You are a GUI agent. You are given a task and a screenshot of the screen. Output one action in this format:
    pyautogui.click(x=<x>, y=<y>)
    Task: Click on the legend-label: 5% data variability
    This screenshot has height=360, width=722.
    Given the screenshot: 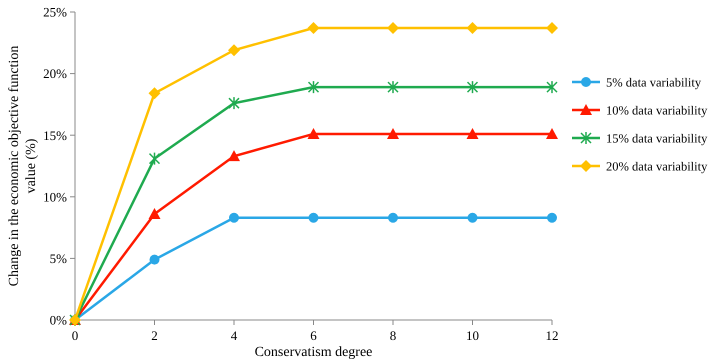 What is the action you would take?
    pyautogui.click(x=654, y=82)
    